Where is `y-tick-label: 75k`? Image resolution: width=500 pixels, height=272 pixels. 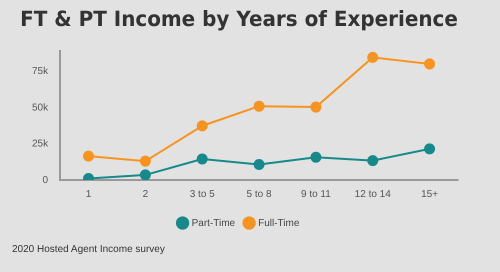
y-tick-label: 75k is located at coordinates (41, 72).